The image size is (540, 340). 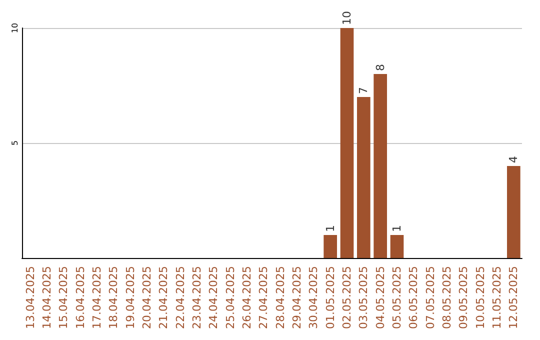 What do you see at coordinates (180, 298) in the screenshot?
I see `x-tick-label: 22.04.2025` at bounding box center [180, 298].